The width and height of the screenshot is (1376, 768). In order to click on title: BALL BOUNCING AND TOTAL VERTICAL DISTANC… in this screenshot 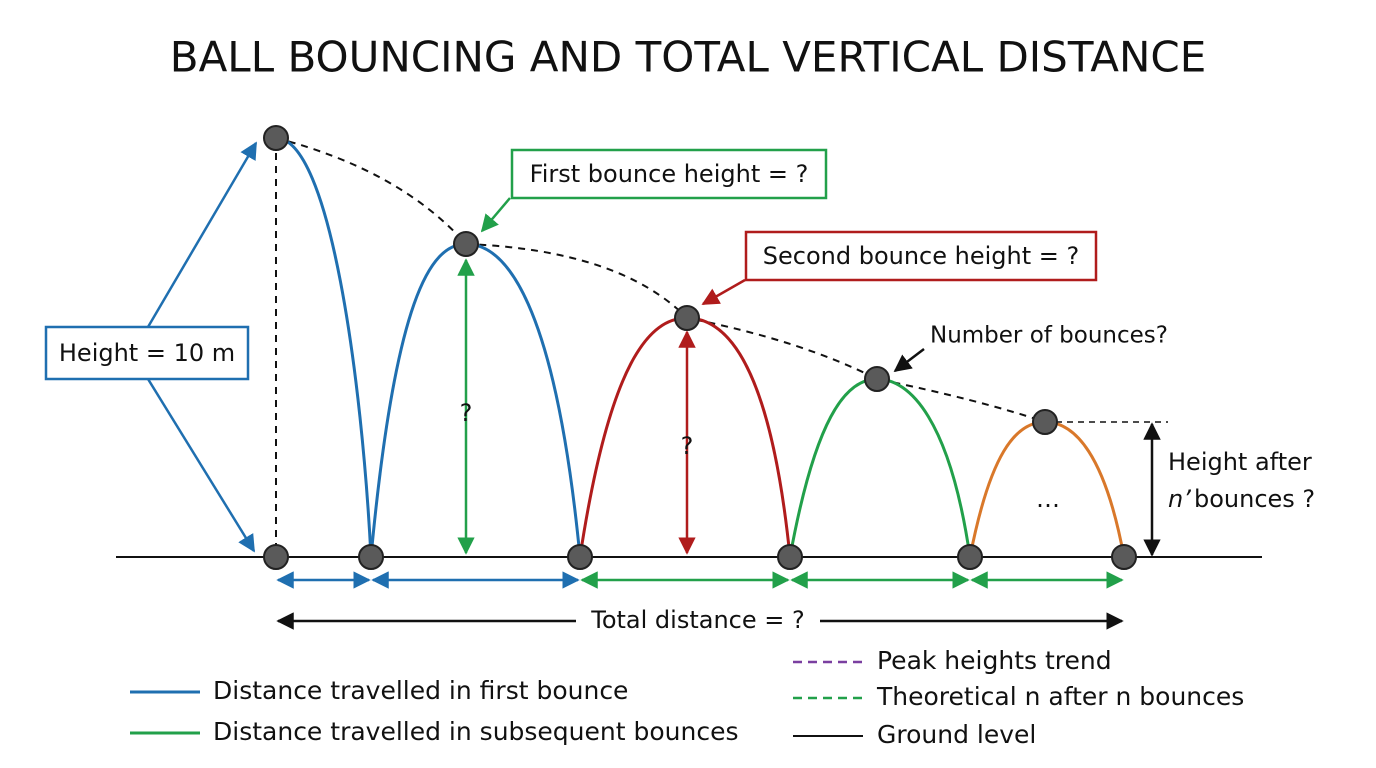, I will do `click(688, 57)`.